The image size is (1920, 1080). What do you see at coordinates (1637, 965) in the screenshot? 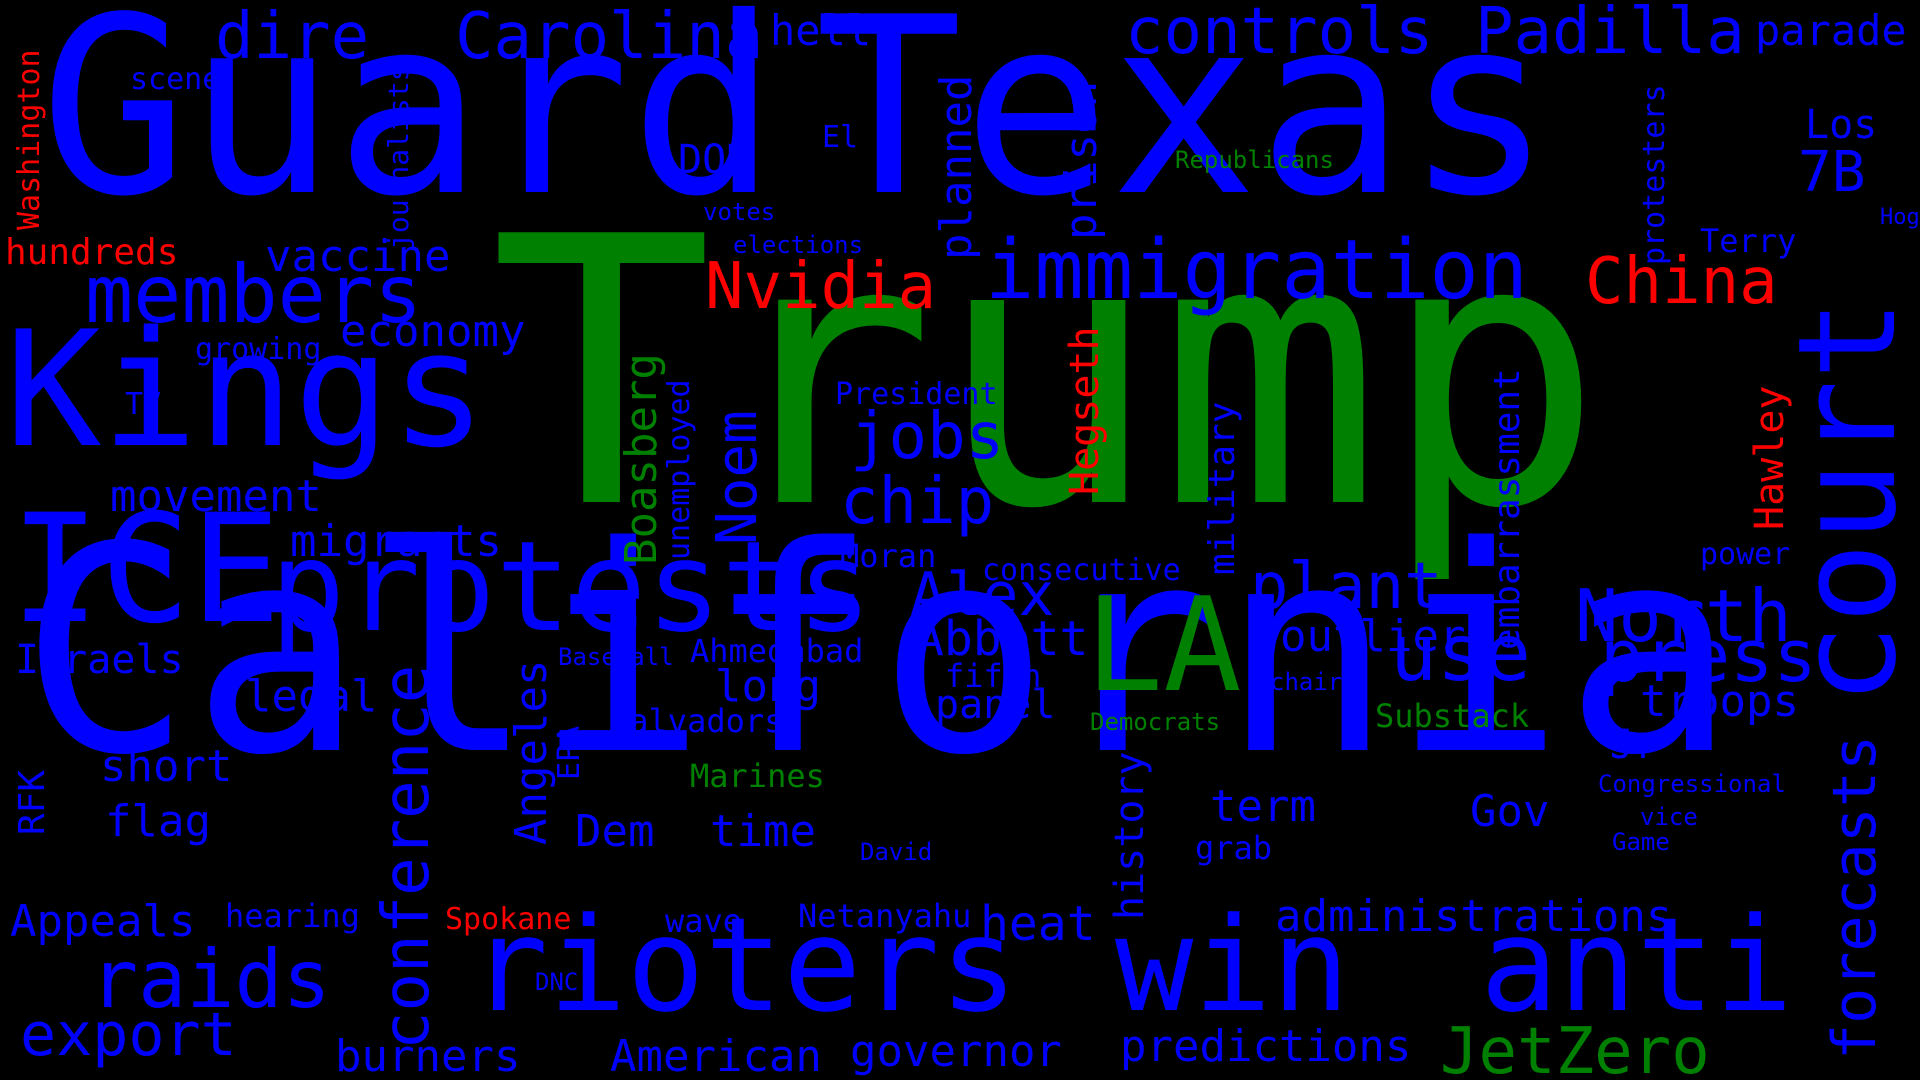
I see `word-anti: anti` at bounding box center [1637, 965].